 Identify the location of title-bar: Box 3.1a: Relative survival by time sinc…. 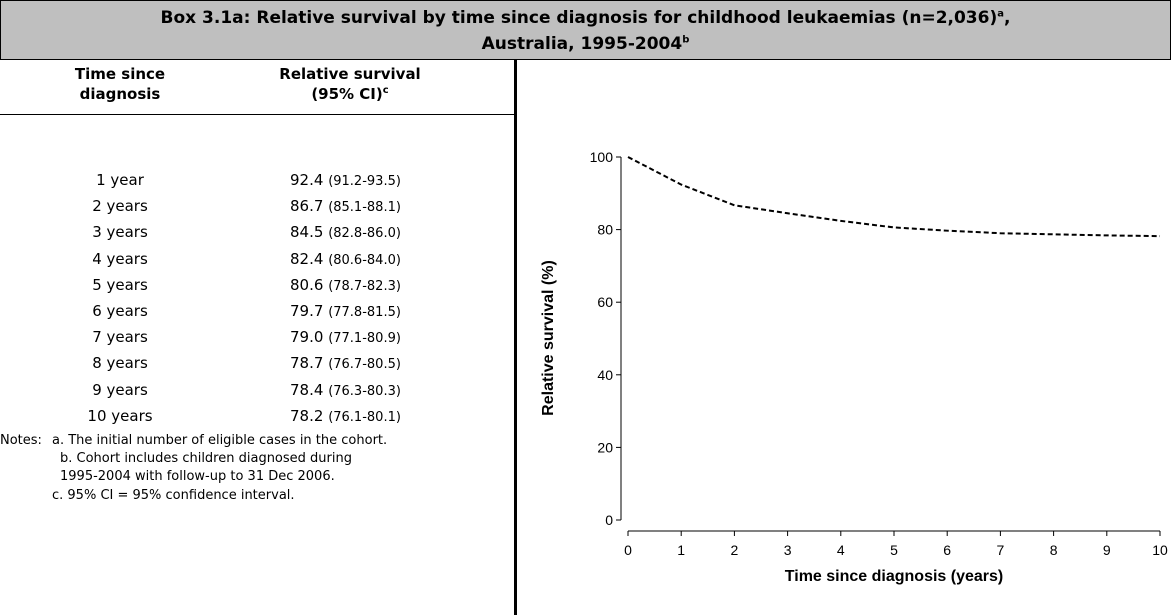
(585, 30).